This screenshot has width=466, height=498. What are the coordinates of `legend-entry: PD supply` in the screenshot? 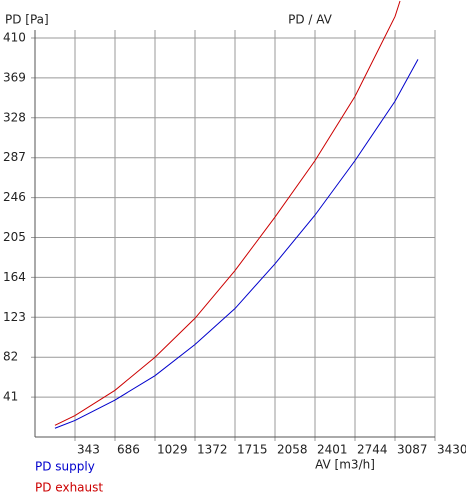 It's located at (65, 467).